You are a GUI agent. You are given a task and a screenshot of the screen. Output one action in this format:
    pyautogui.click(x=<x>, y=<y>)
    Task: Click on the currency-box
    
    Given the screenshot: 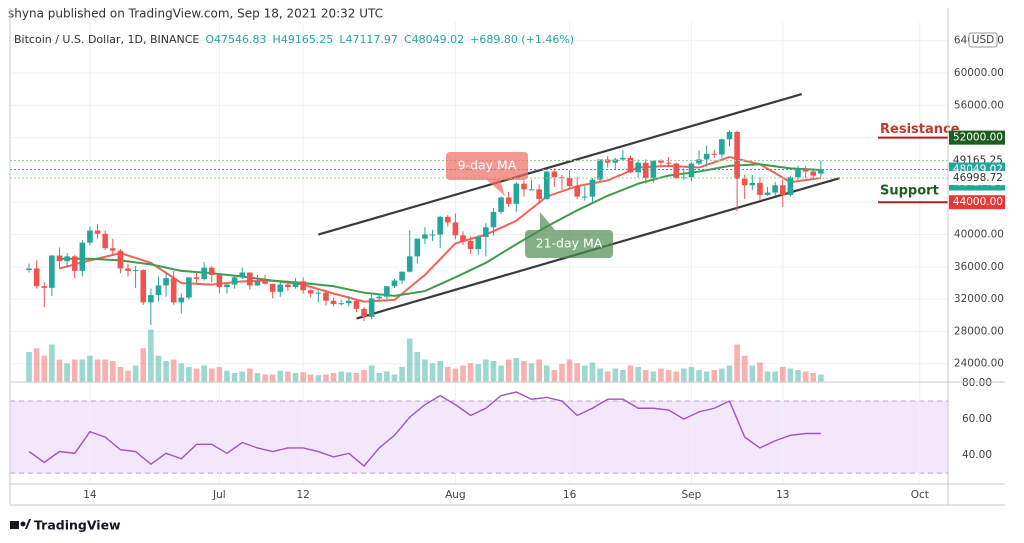 What is the action you would take?
    pyautogui.click(x=983, y=40)
    